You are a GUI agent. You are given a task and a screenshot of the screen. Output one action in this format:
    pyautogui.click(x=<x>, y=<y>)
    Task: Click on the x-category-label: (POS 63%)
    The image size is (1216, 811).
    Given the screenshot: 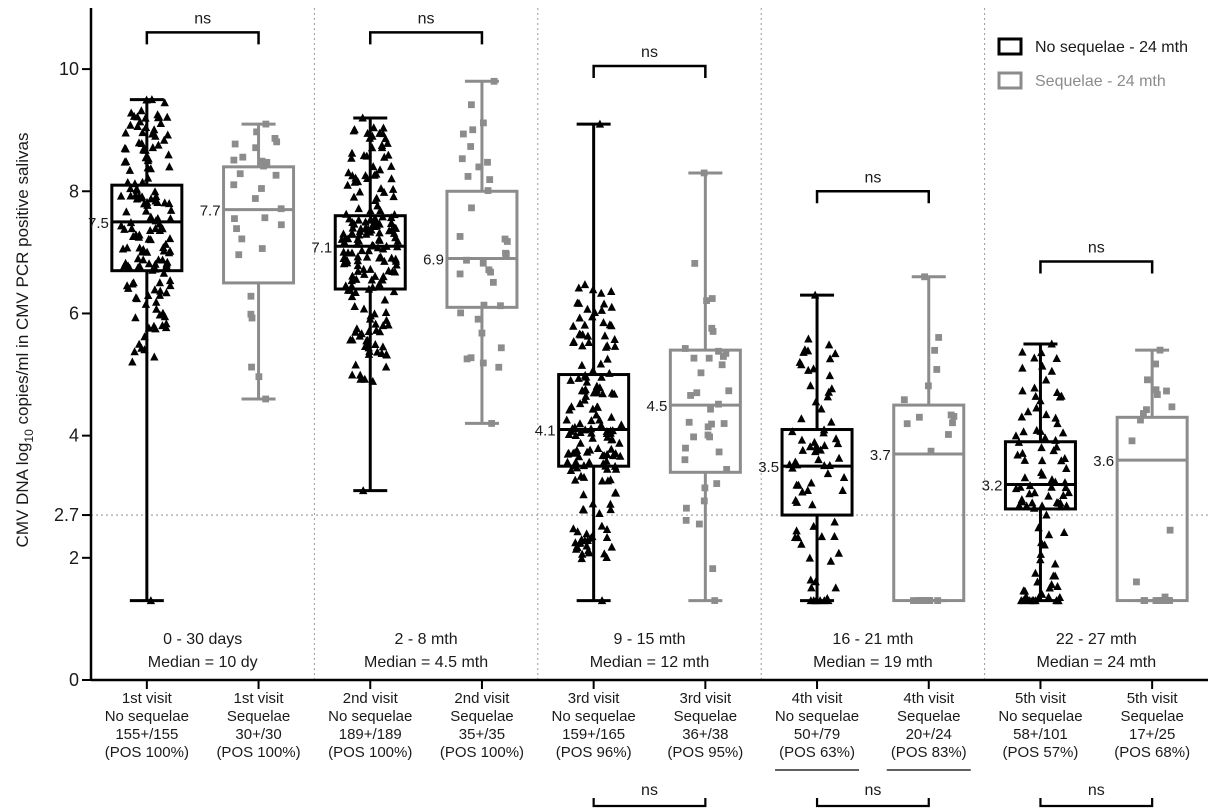 What is the action you would take?
    pyautogui.click(x=817, y=752)
    